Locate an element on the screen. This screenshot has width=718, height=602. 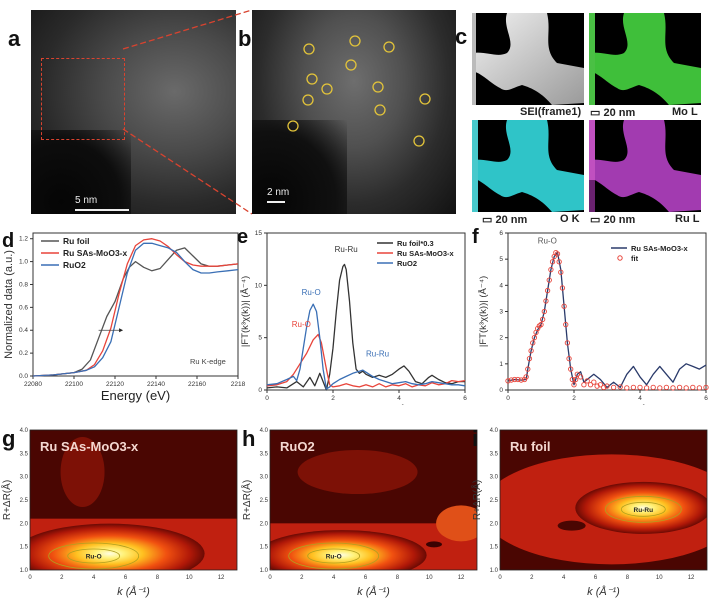
heatmap-title: RuO2 is located at coordinates (297, 446).